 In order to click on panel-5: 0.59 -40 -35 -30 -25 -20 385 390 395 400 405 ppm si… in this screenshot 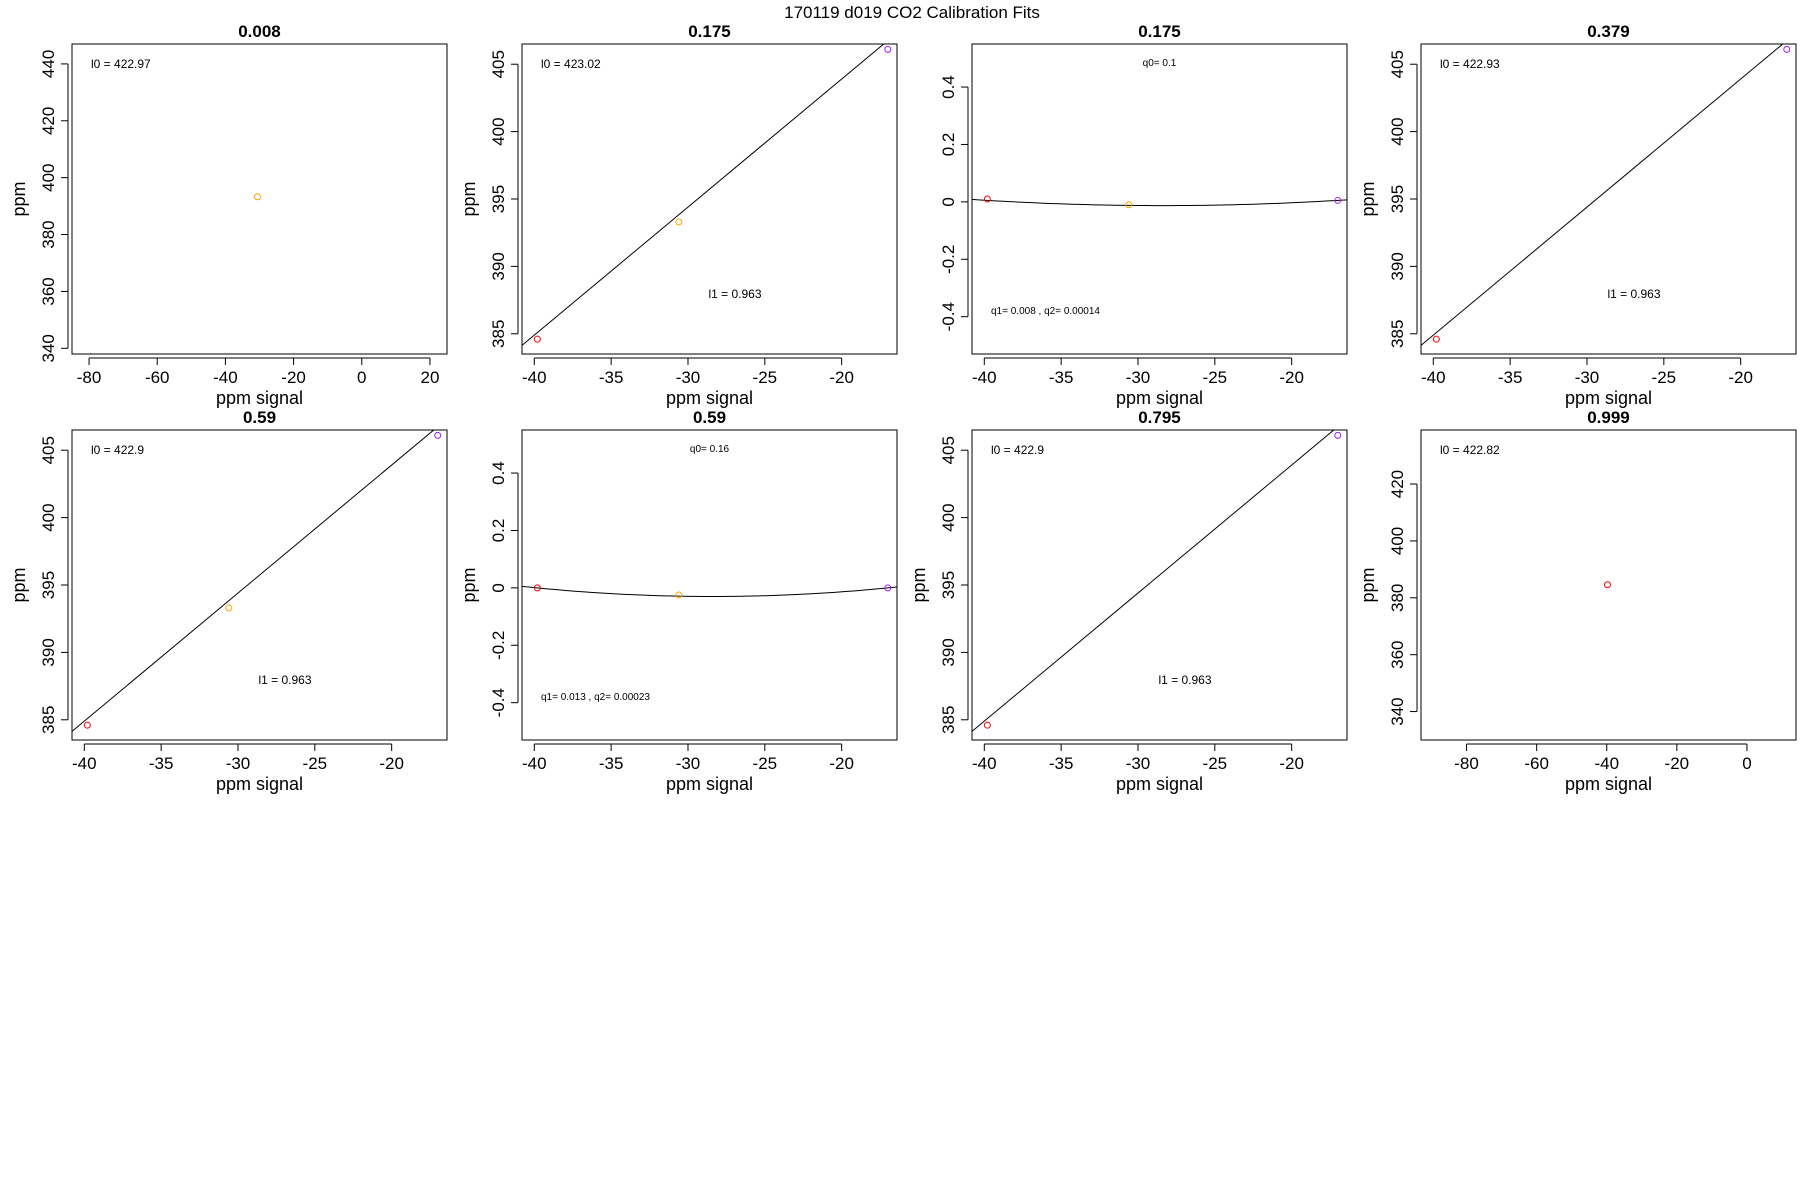, I will do `click(228, 601)`.